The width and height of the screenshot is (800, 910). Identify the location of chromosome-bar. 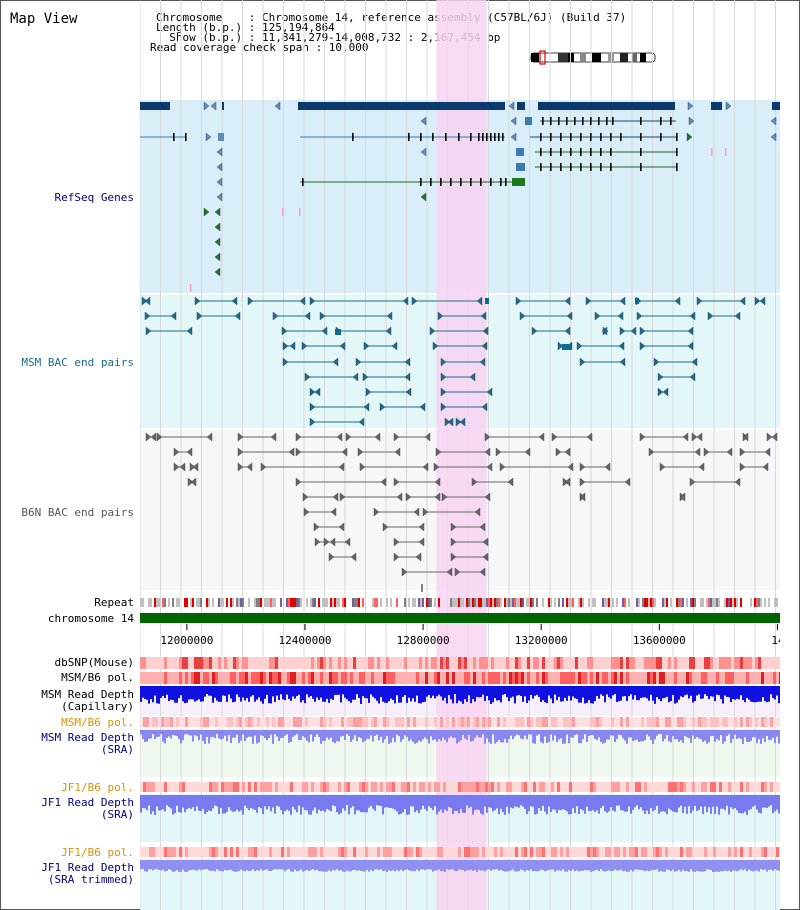
(460, 618).